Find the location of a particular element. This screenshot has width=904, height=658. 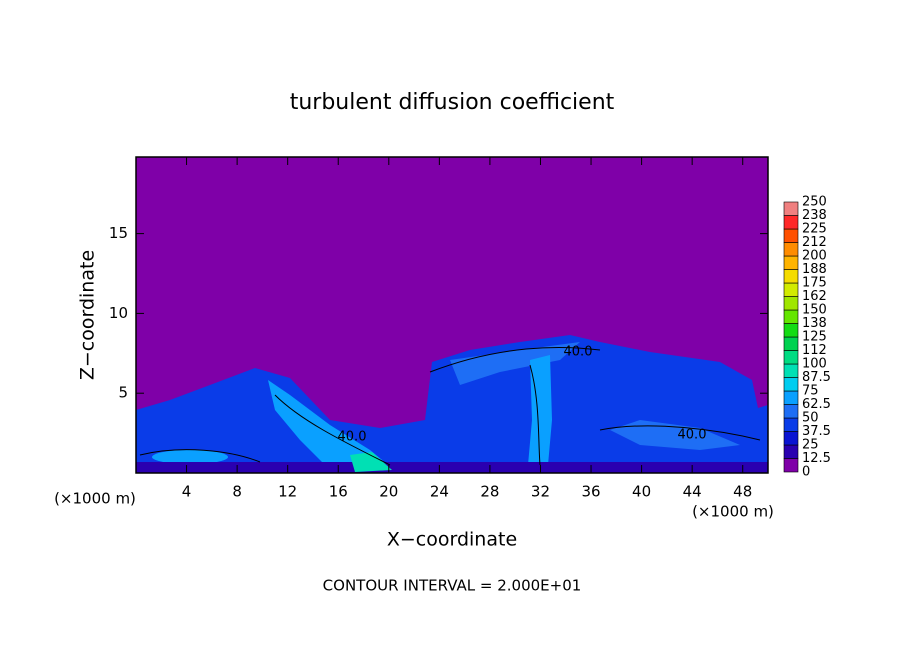

x-tick-label: 4 is located at coordinates (187, 492).